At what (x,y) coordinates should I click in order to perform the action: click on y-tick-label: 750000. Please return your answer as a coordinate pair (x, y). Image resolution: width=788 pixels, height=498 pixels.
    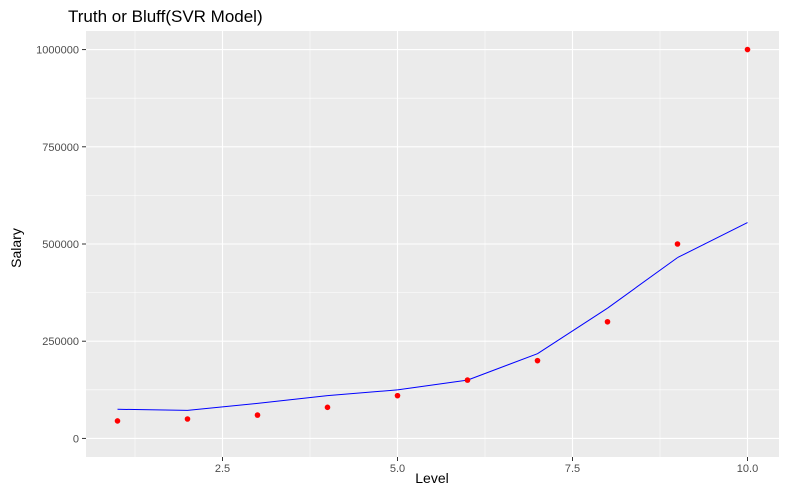
    Looking at the image, I should click on (60, 148).